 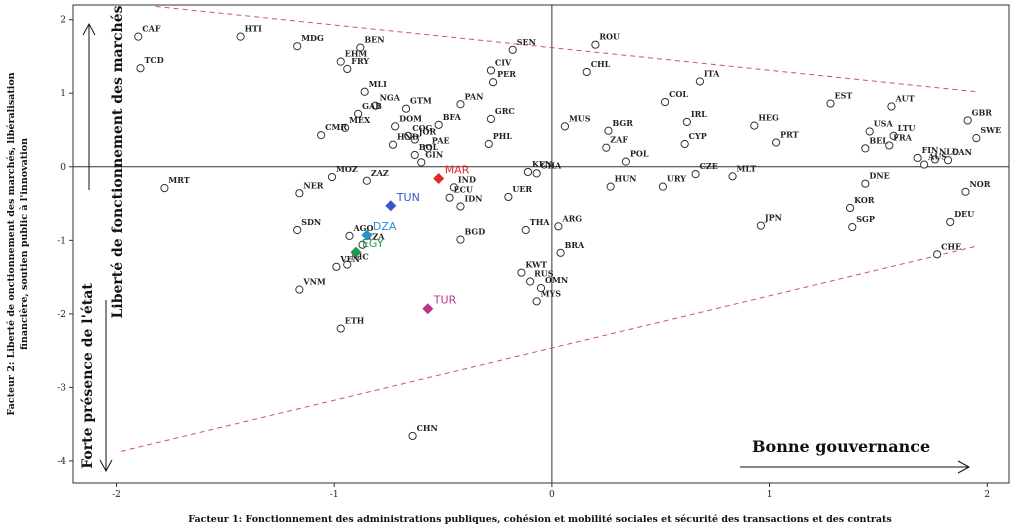 I want to click on point-vnm, so click(x=299, y=289).